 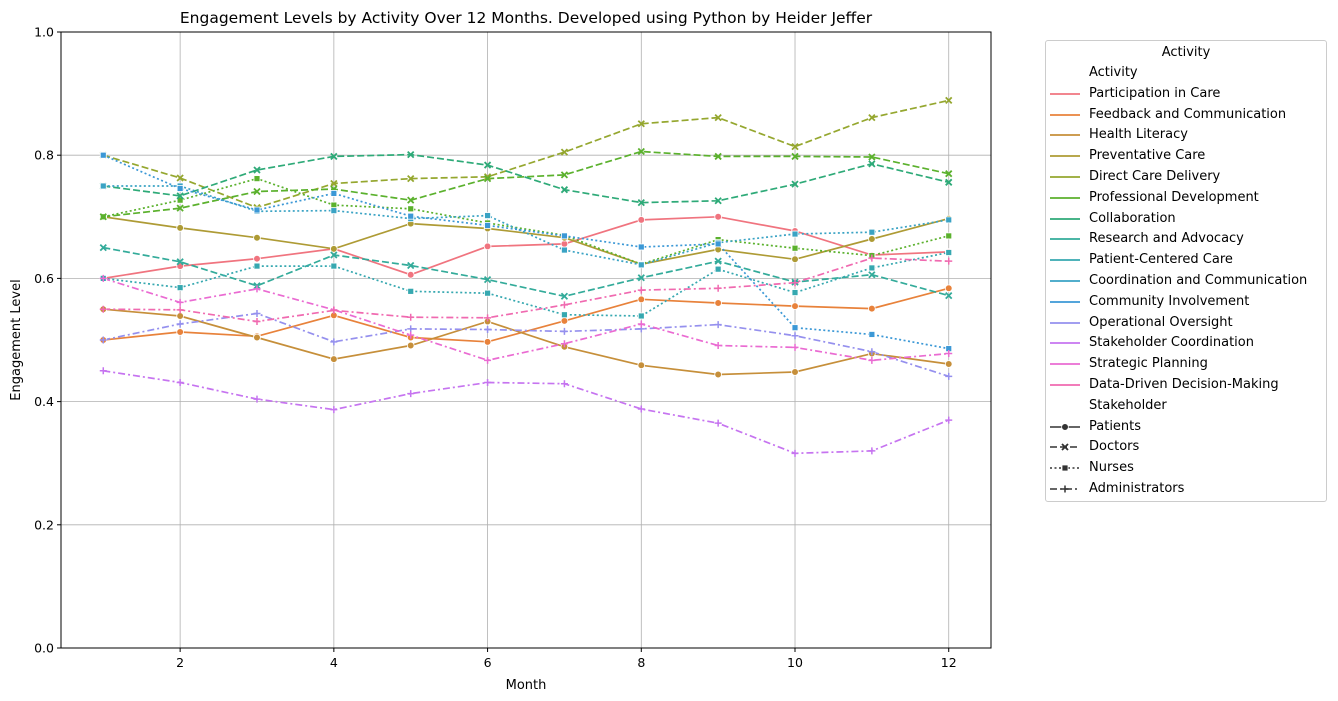 What do you see at coordinates (526, 240) in the screenshot?
I see `series-line-preventative-care-patients` at bounding box center [526, 240].